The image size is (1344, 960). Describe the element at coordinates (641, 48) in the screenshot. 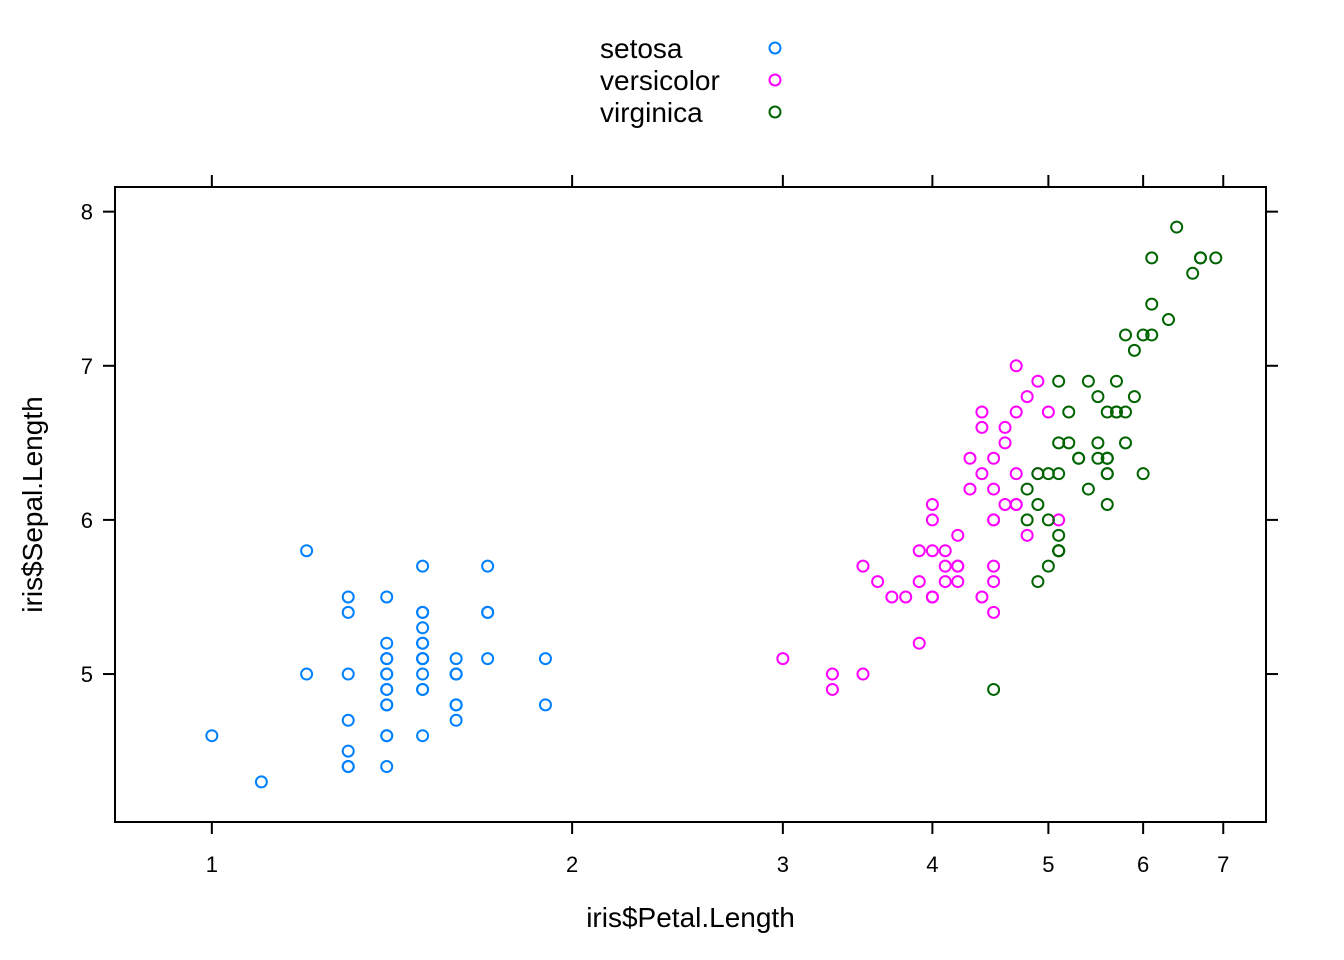

I see `legend-label-setosa: setosa` at that location.